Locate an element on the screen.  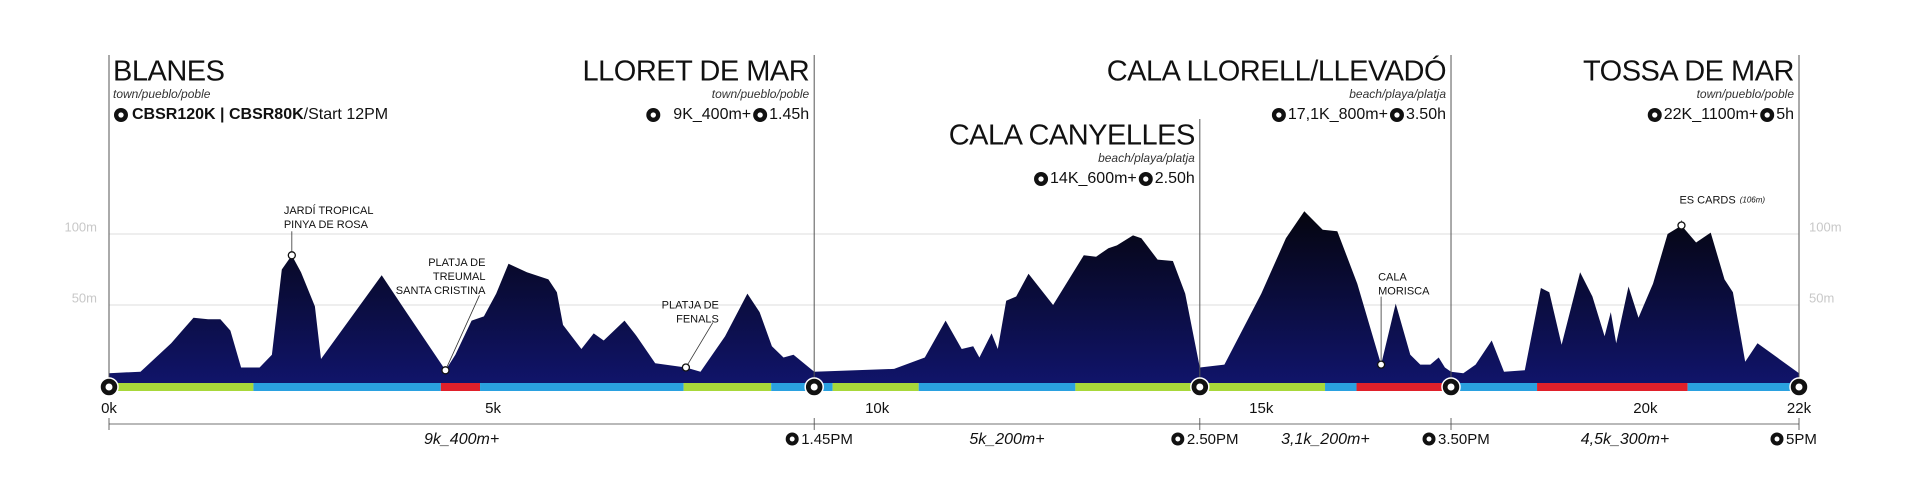
x-tick-label: 20k is located at coordinates (1645, 408).